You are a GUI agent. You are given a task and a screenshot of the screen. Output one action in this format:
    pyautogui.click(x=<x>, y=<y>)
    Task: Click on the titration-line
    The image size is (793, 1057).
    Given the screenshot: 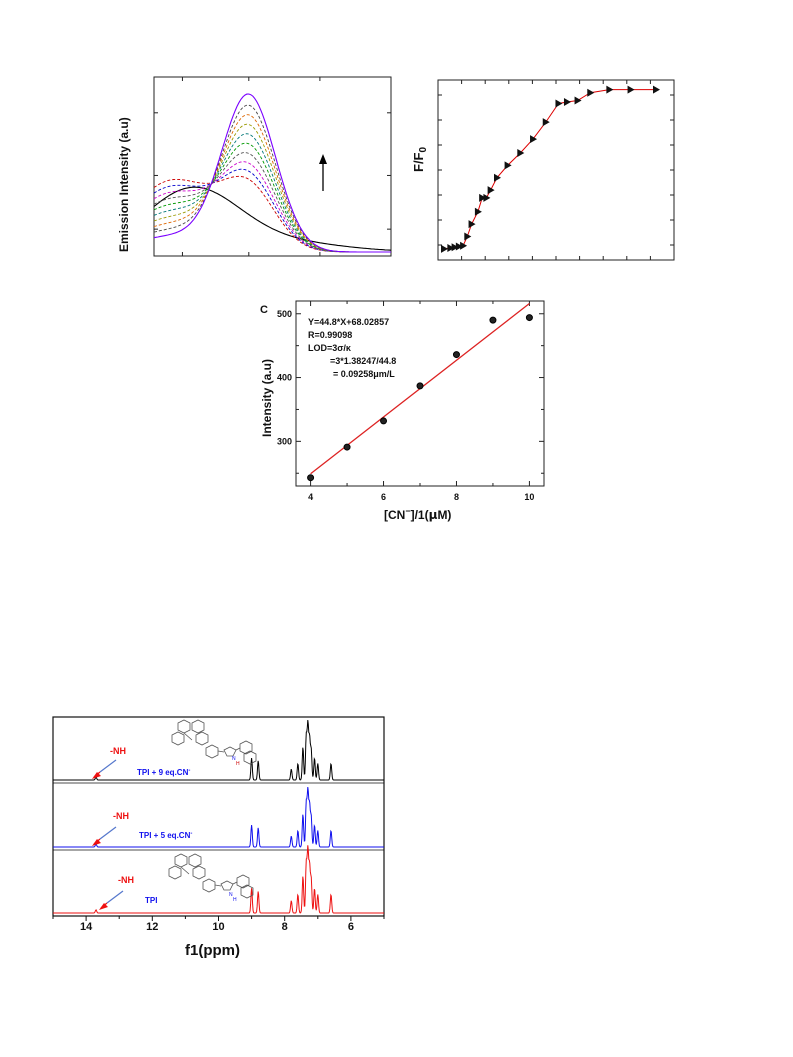 What is the action you would take?
    pyautogui.click(x=549, y=169)
    